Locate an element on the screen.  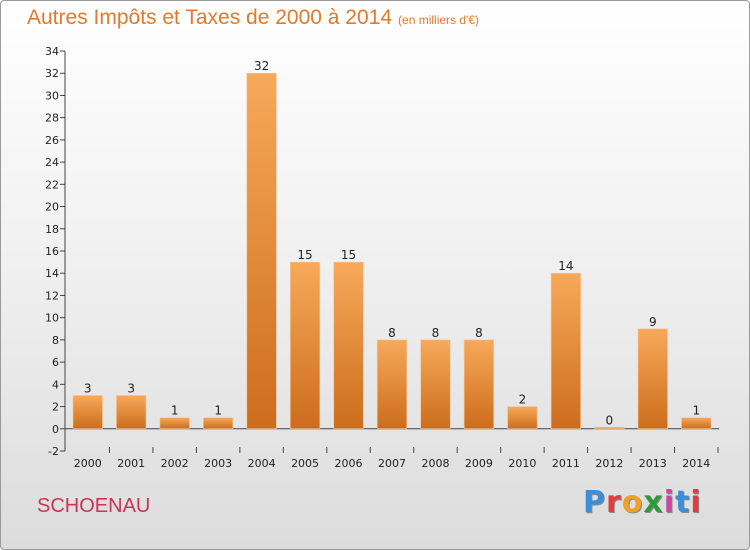
bar-2002 is located at coordinates (174, 423).